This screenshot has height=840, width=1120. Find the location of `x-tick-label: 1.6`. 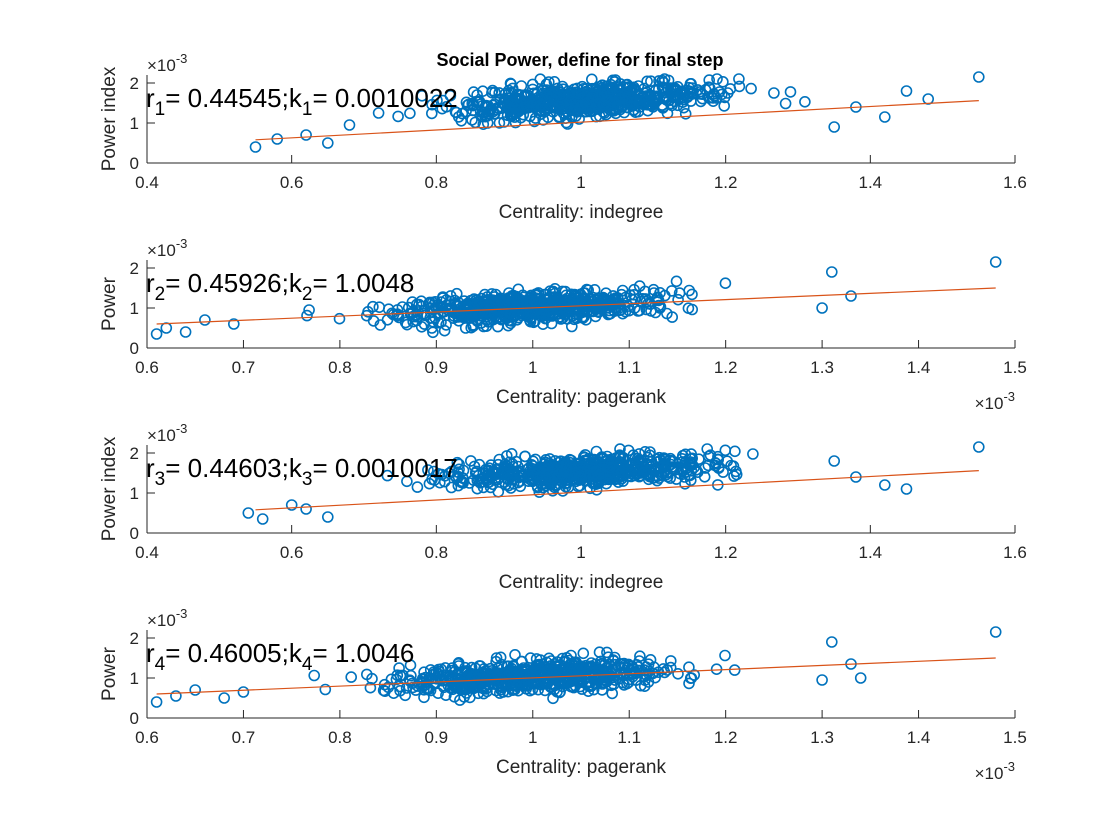

x-tick-label: 1.6 is located at coordinates (1015, 182).